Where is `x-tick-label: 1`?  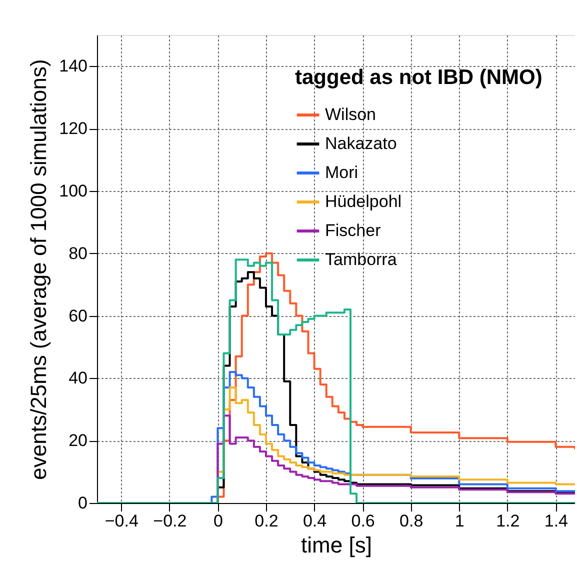
x-tick-label: 1 is located at coordinates (459, 521).